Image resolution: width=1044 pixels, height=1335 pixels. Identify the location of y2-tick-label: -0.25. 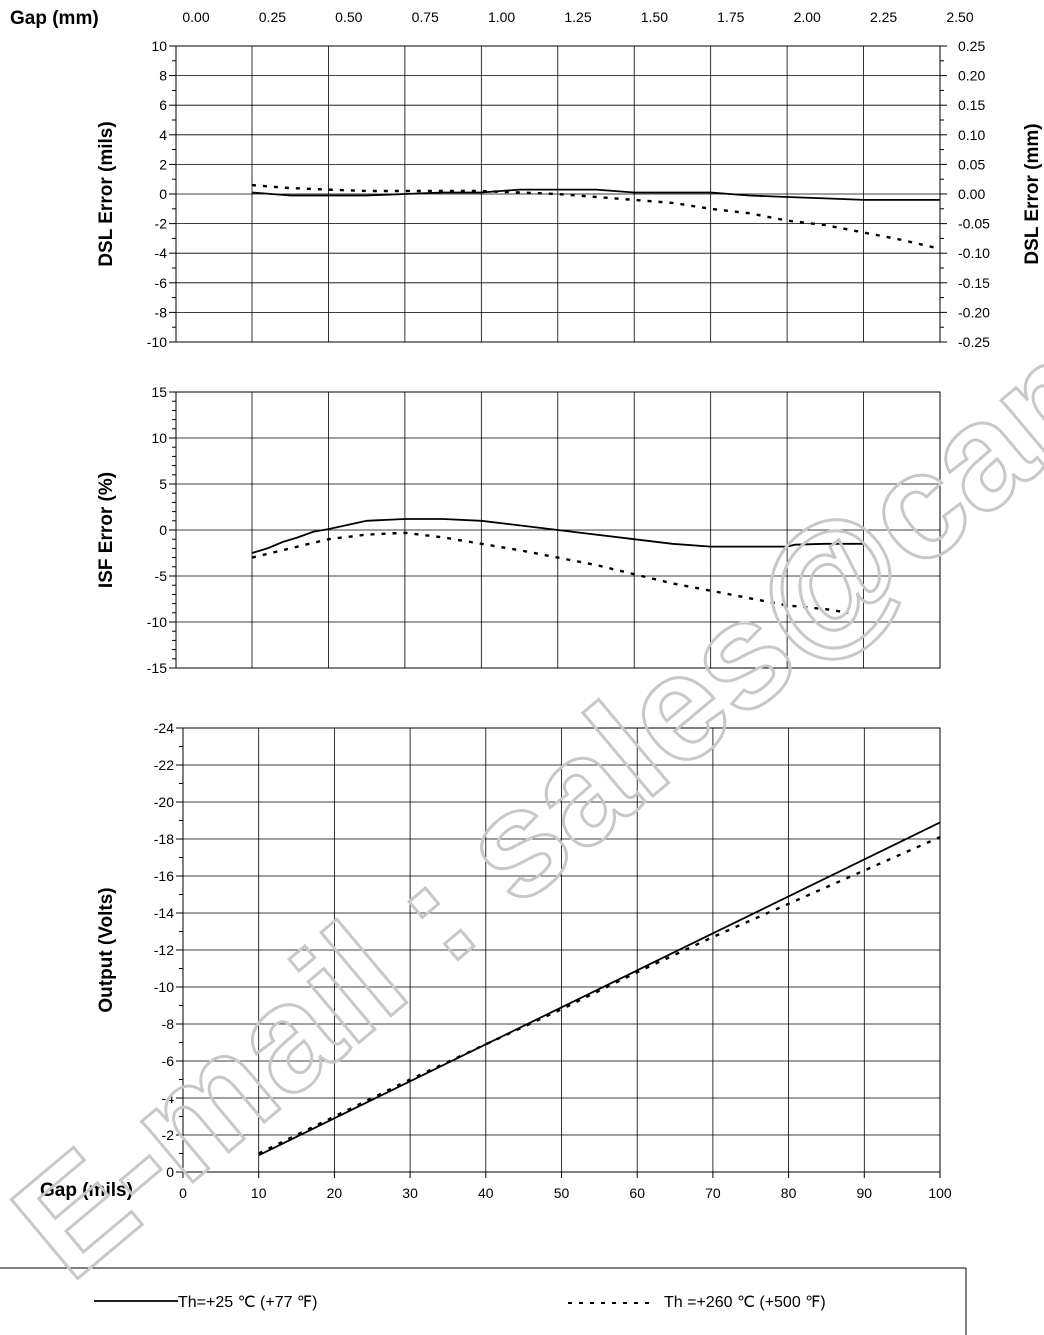
(974, 342).